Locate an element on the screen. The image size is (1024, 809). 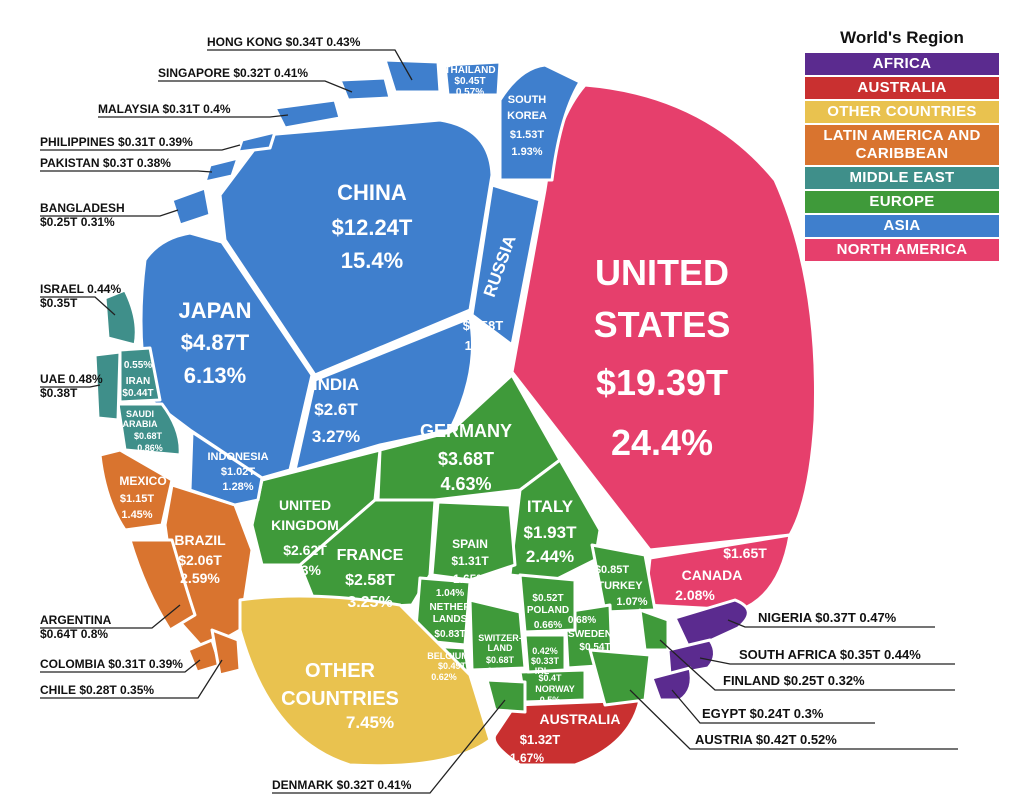
cell-switzerland is located at coordinates (497, 635).